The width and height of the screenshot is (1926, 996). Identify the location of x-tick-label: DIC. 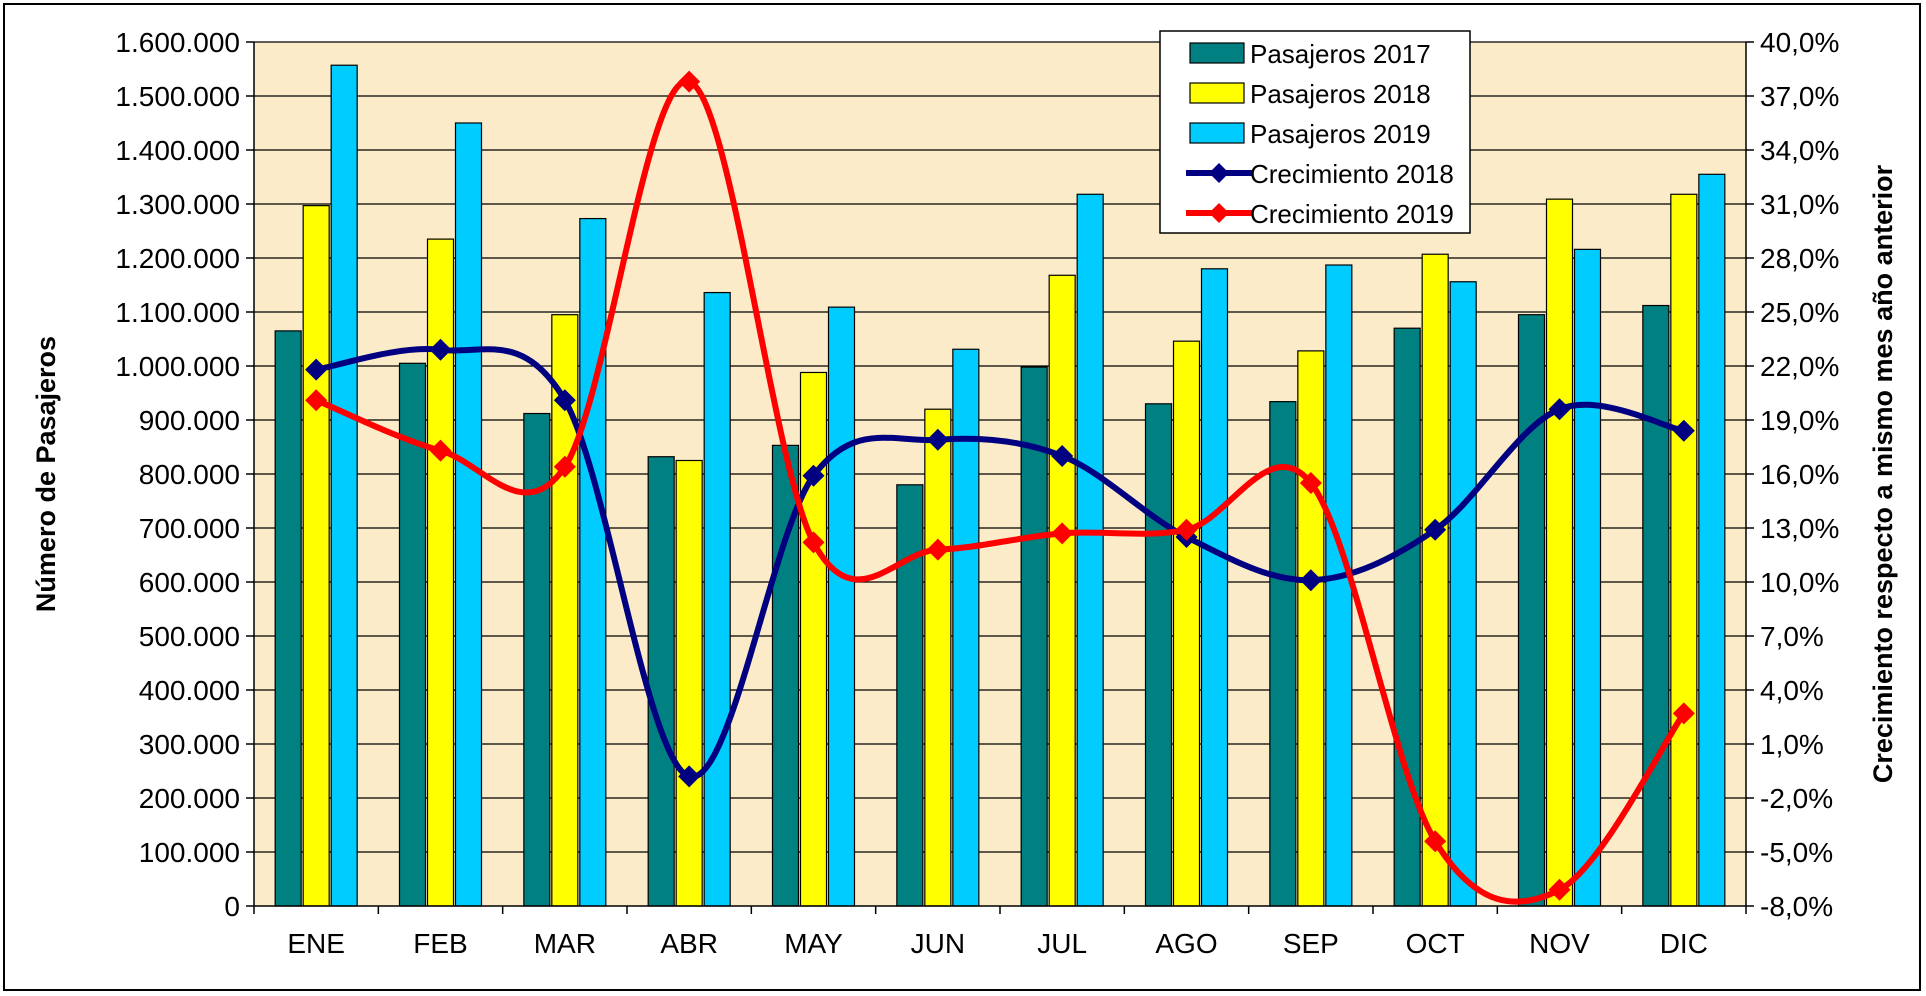
(1684, 943).